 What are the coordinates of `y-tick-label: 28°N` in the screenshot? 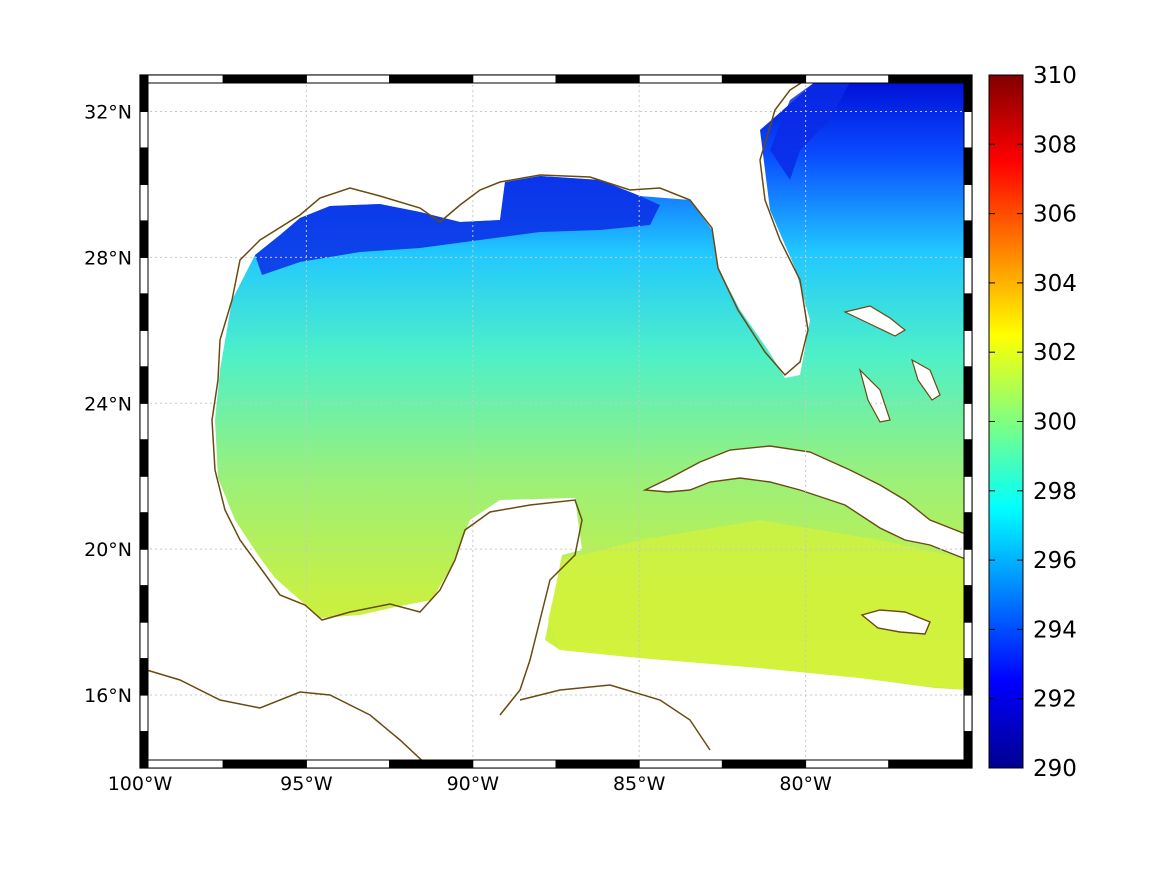 It's located at (108, 258).